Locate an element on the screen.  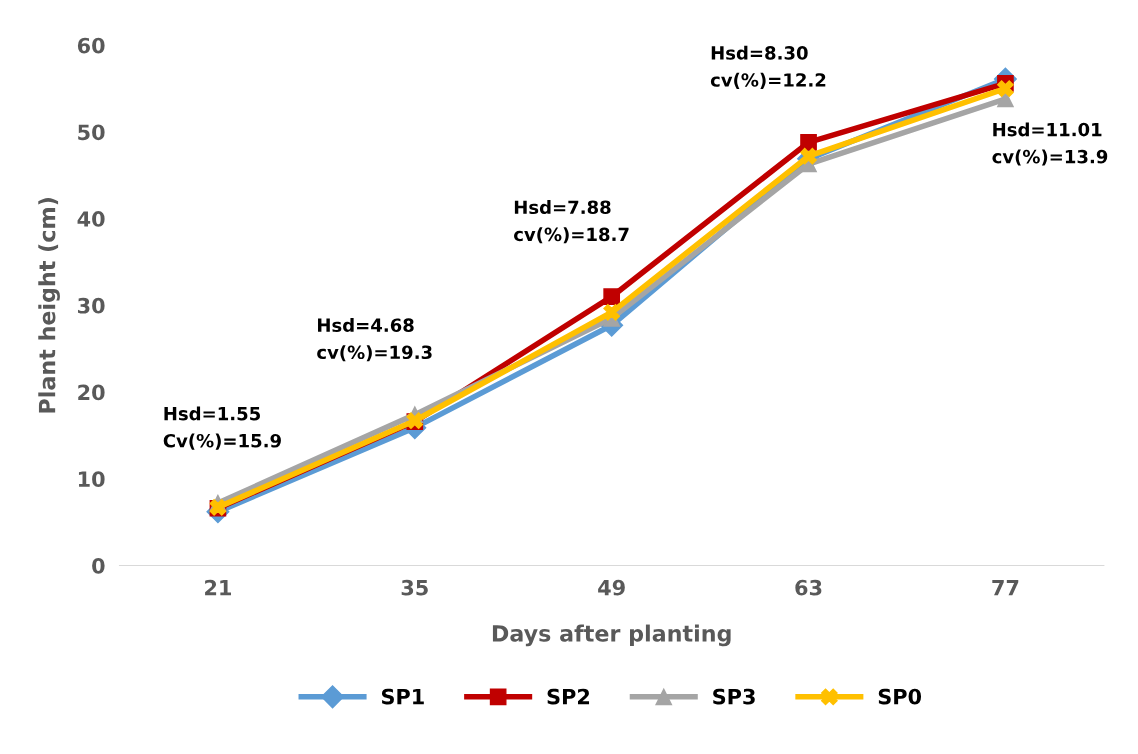
x-axis-title: Days after planting is located at coordinates (611, 635).